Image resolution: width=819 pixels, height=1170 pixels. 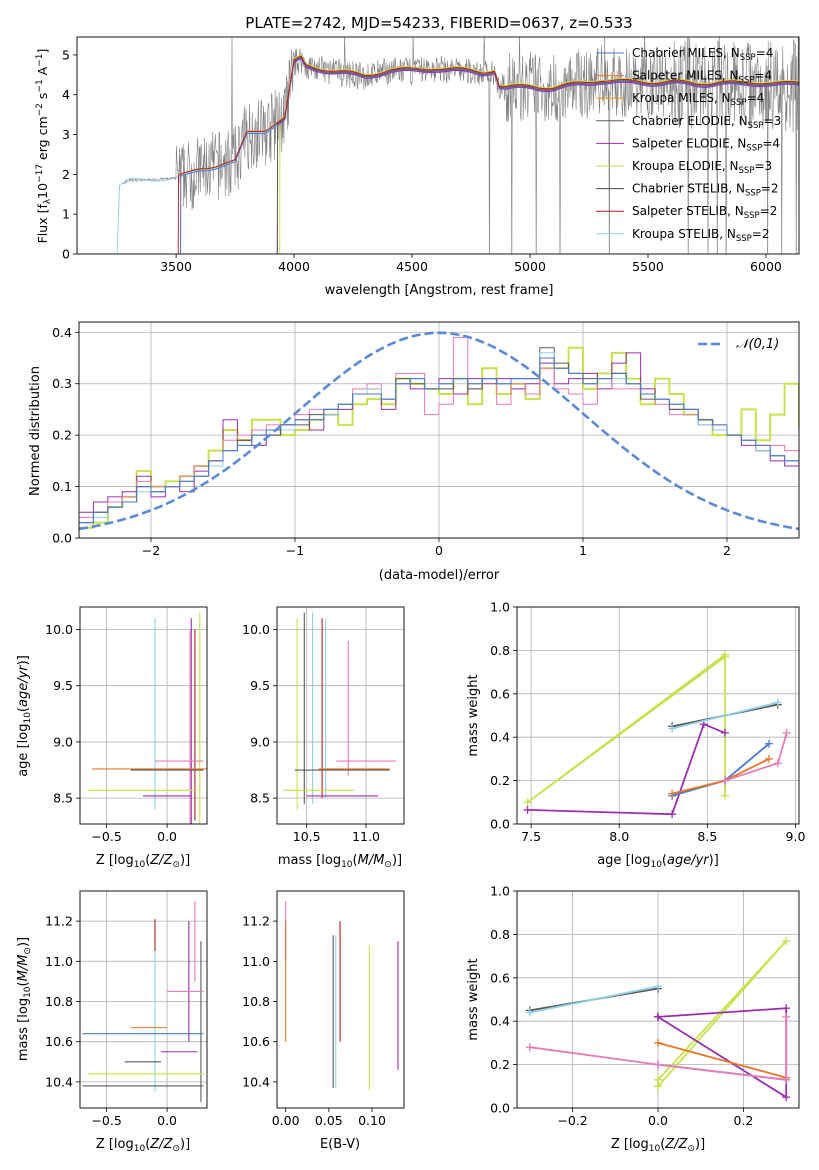 I want to click on legend-label: 𝒩(0,1), so click(x=757, y=344).